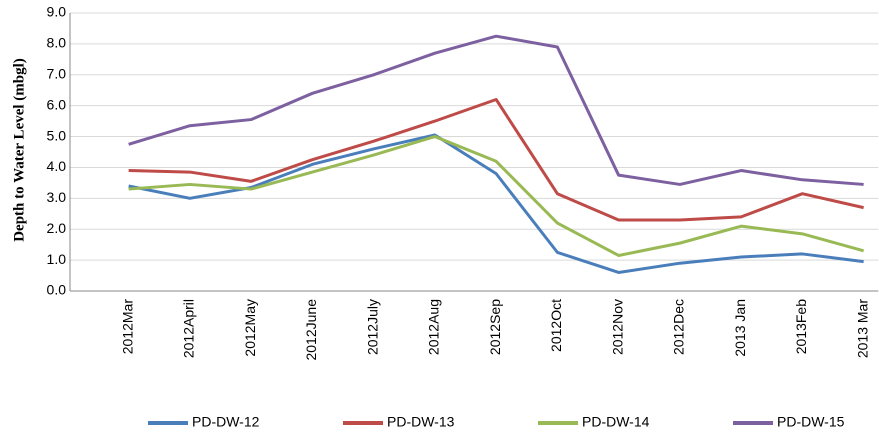 This screenshot has height=436, width=879. Describe the element at coordinates (862, 328) in the screenshot. I see `x-tick-label: 2013 Mar` at that location.